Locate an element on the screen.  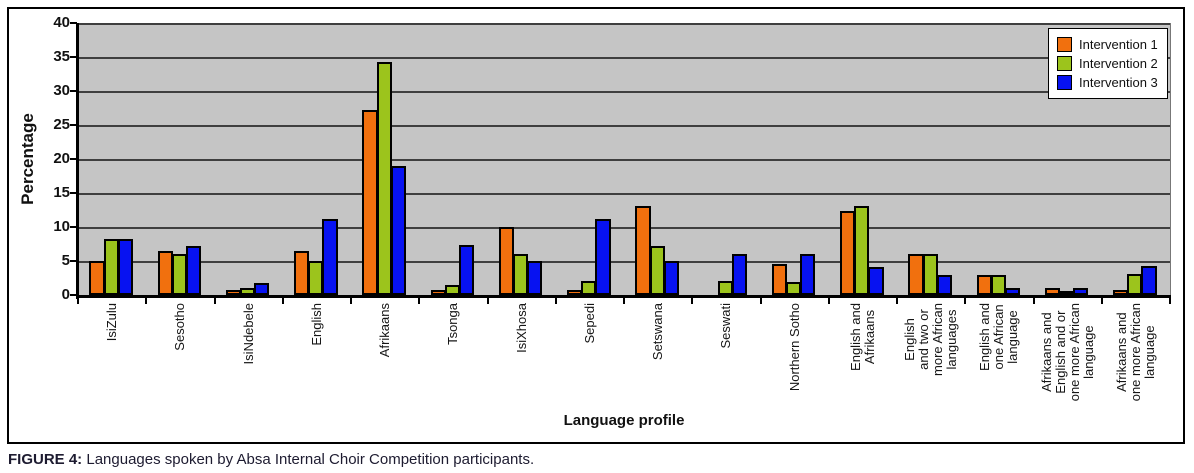
category-label-text: Afrikaans and one more African language is located at coordinates (1135, 352).